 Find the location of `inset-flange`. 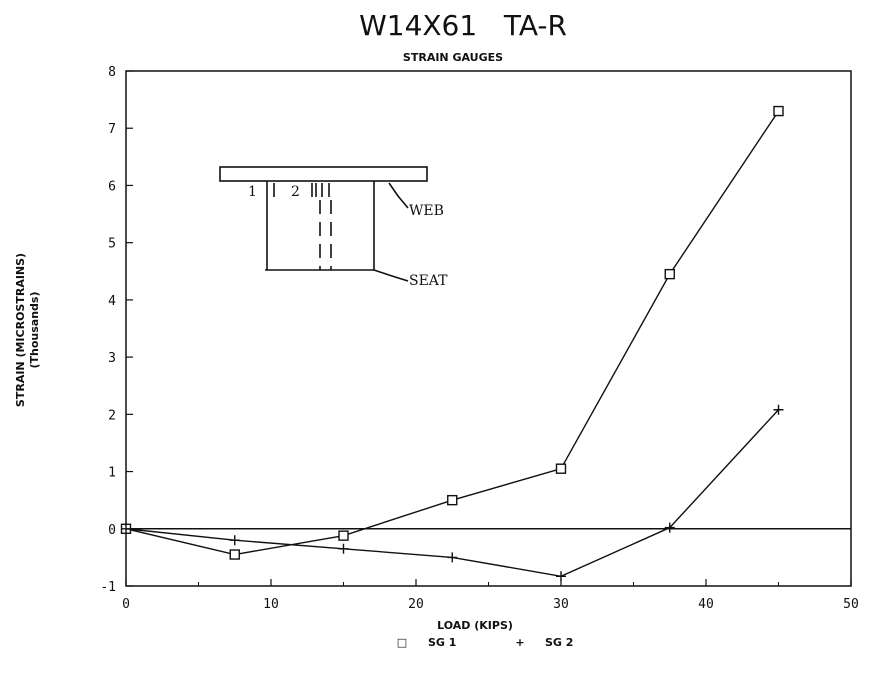

inset-flange is located at coordinates (323, 174).